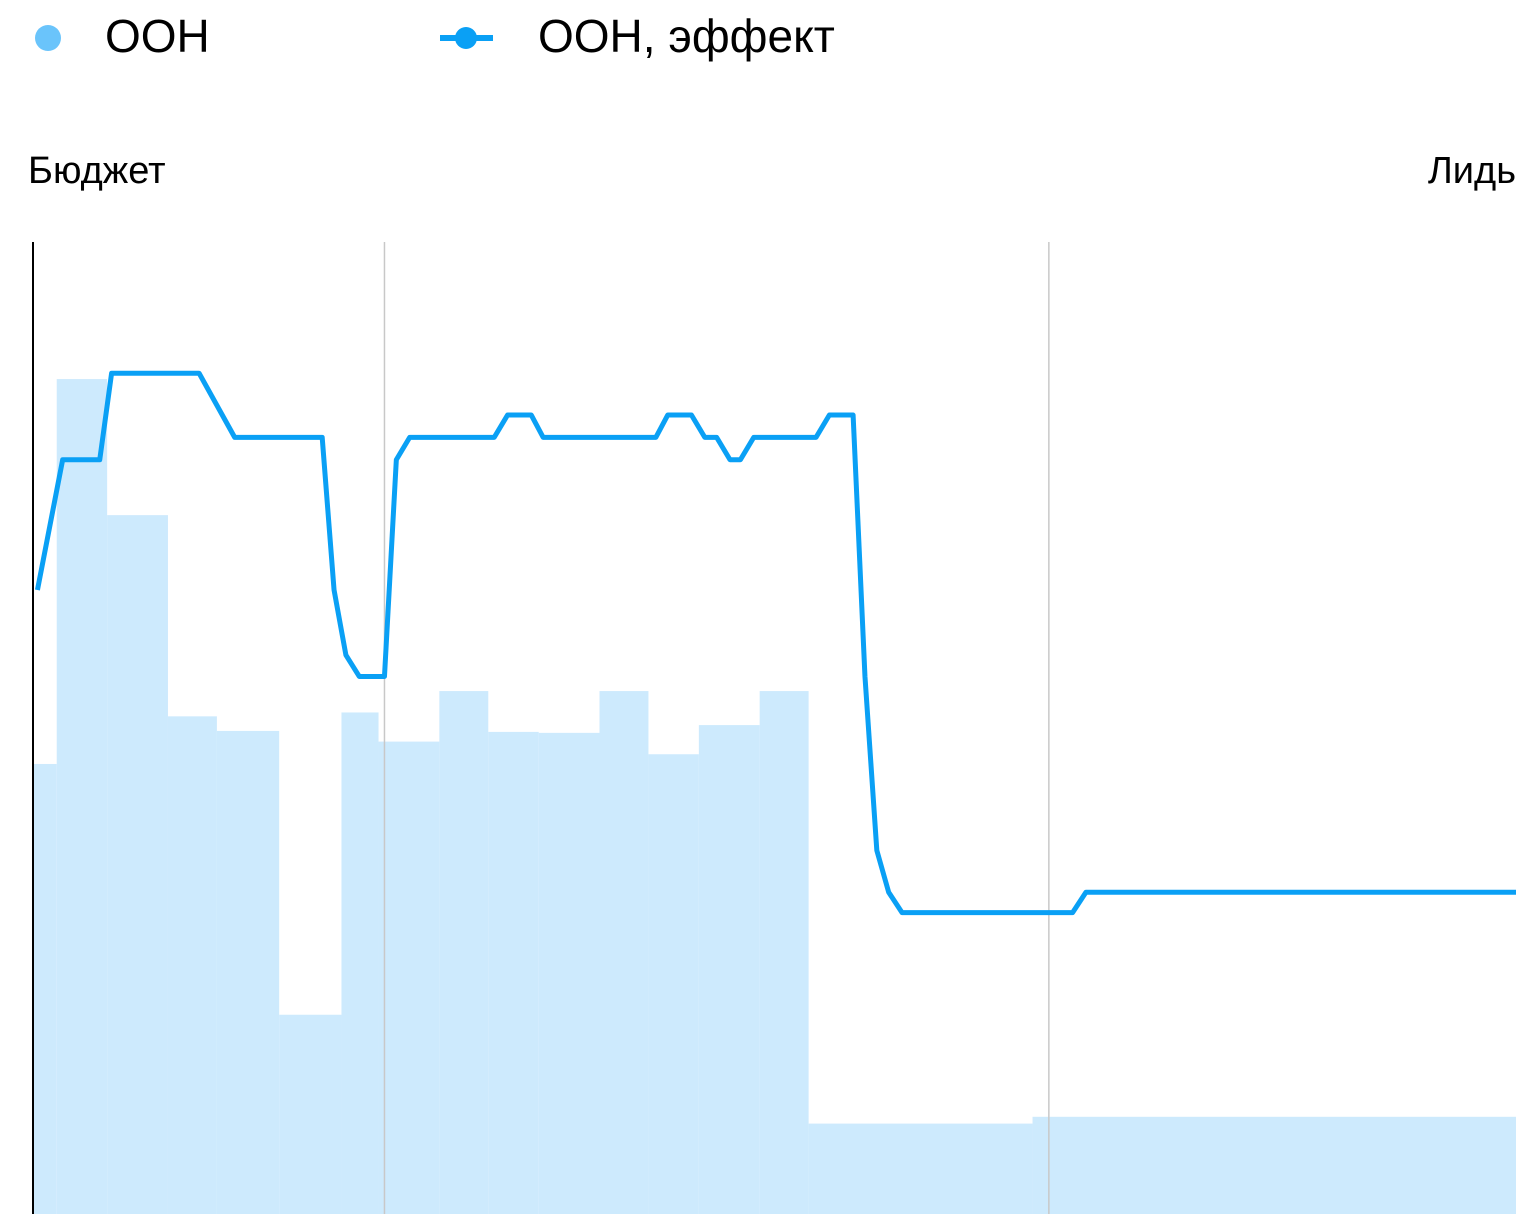 The height and width of the screenshot is (1214, 1516). Describe the element at coordinates (686, 36) in the screenshot. I see `legend-label: ООН, эффект` at that location.